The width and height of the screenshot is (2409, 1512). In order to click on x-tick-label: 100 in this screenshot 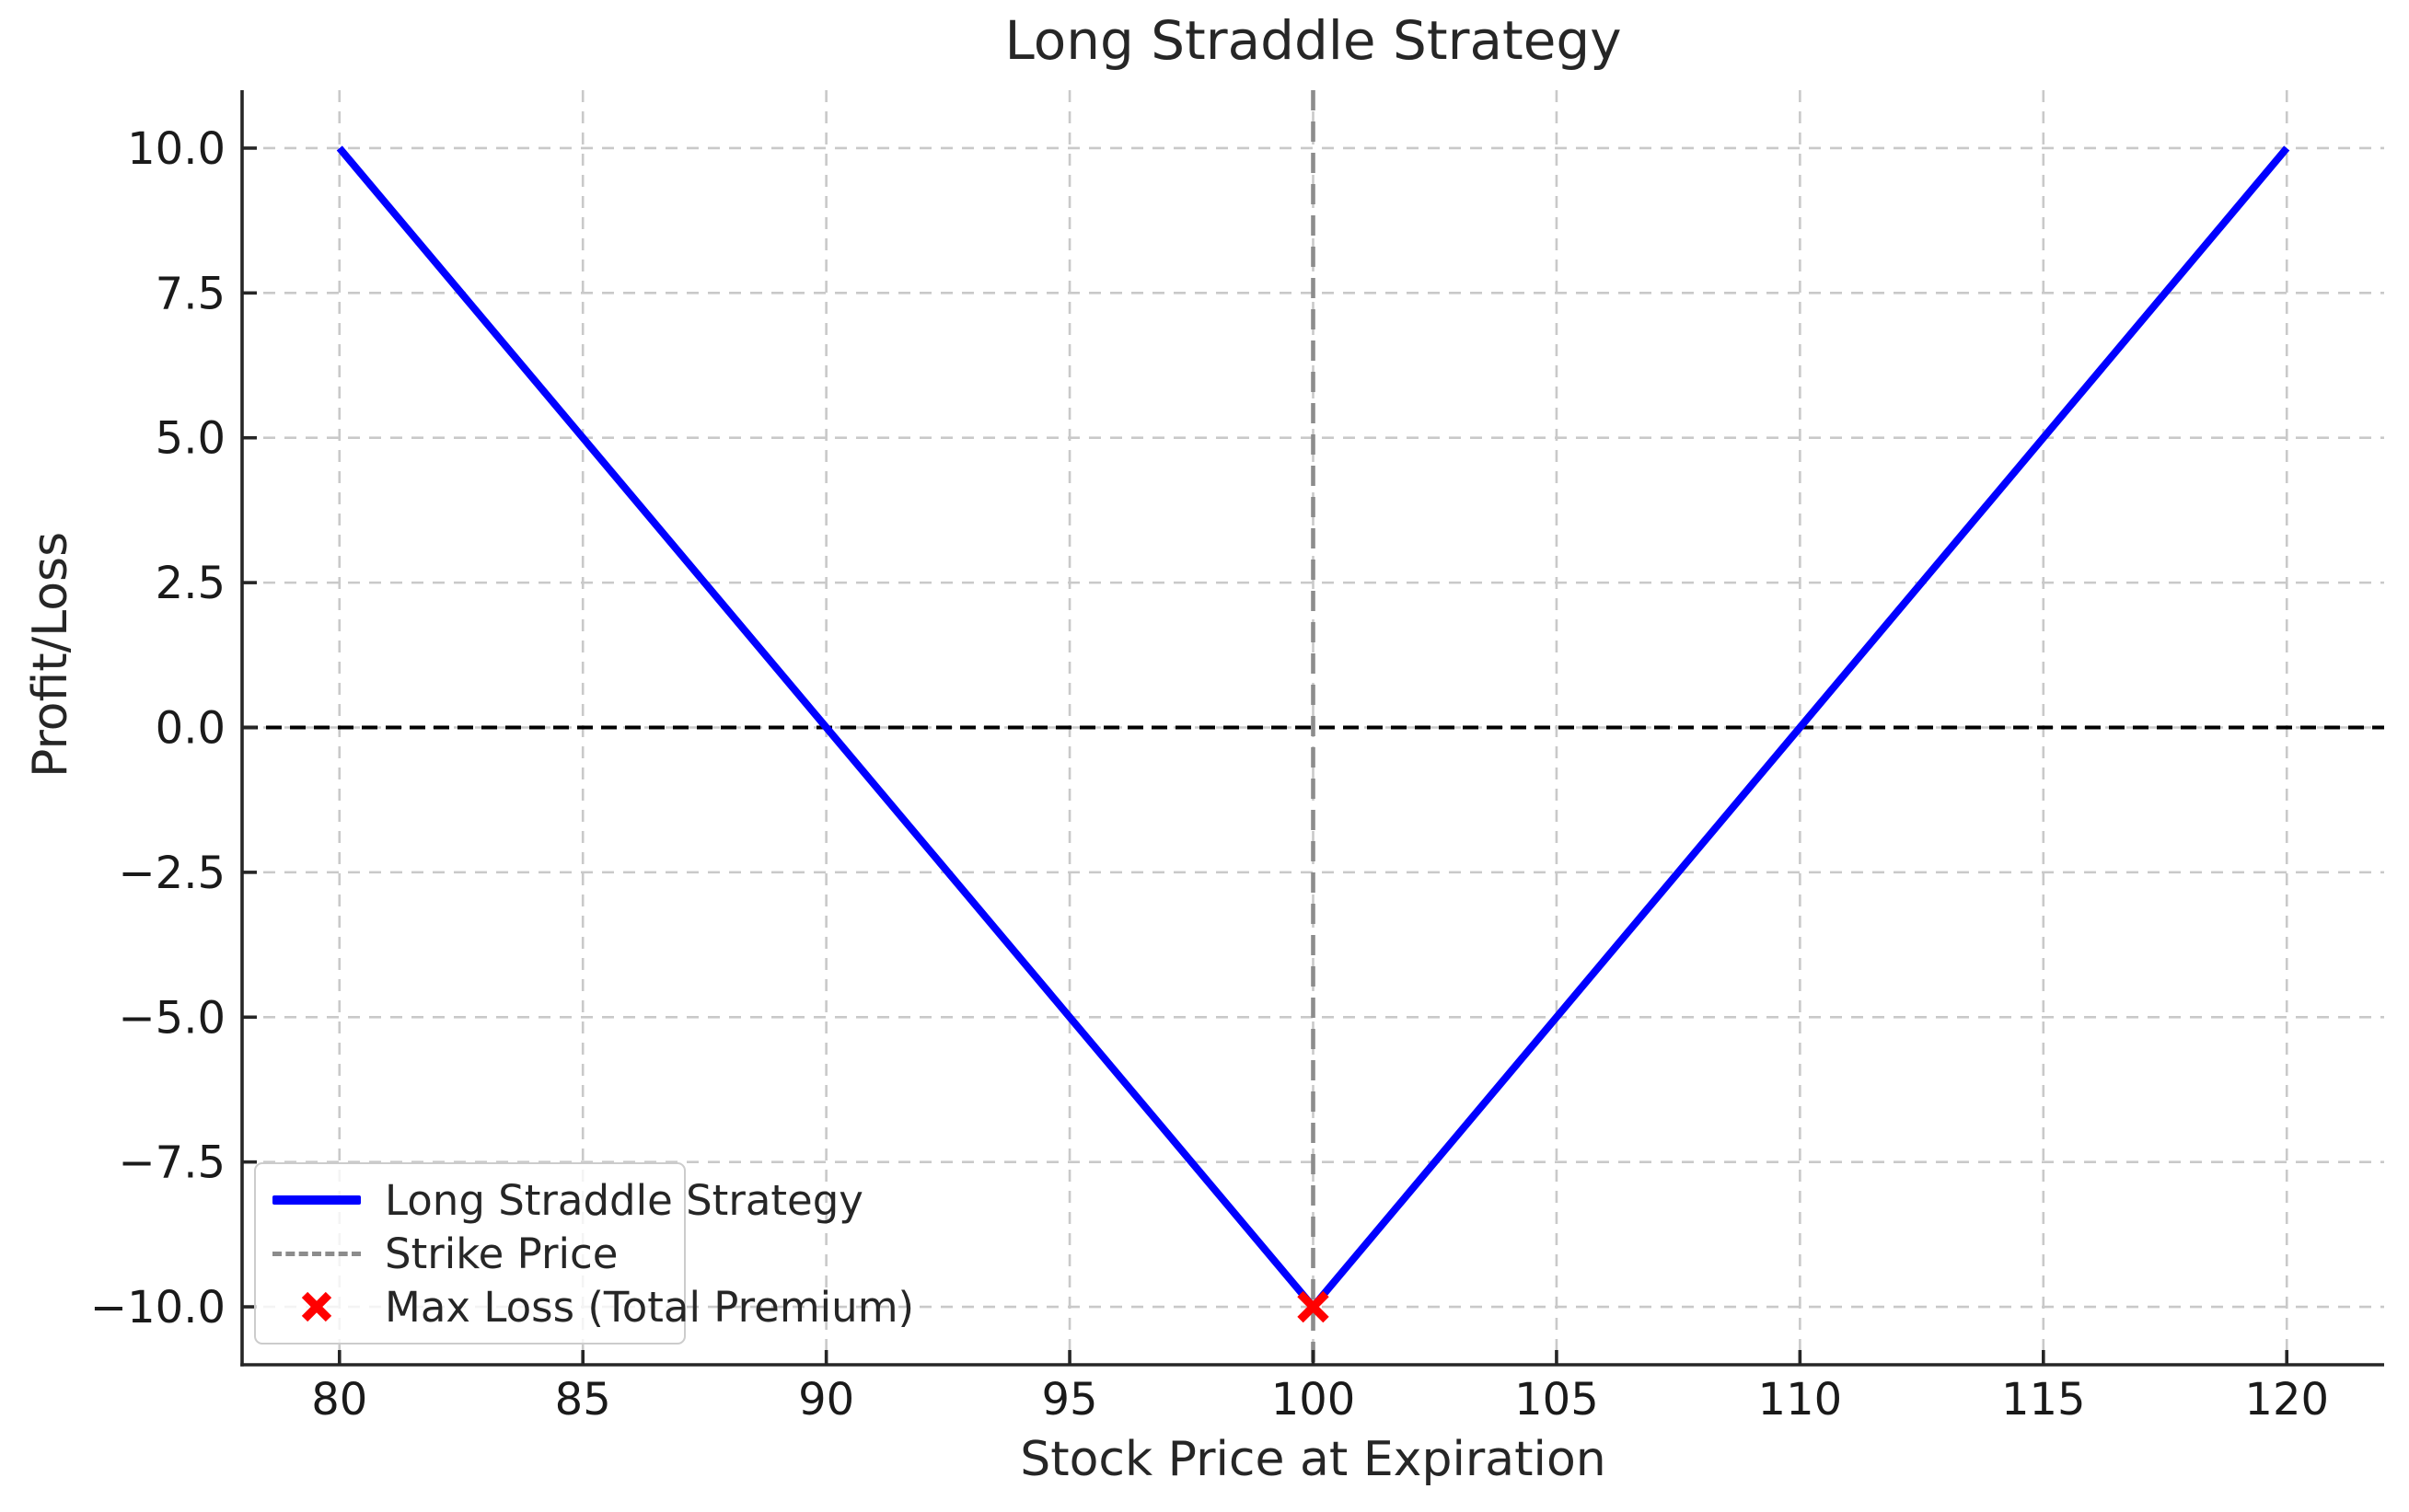, I will do `click(1313, 1399)`.